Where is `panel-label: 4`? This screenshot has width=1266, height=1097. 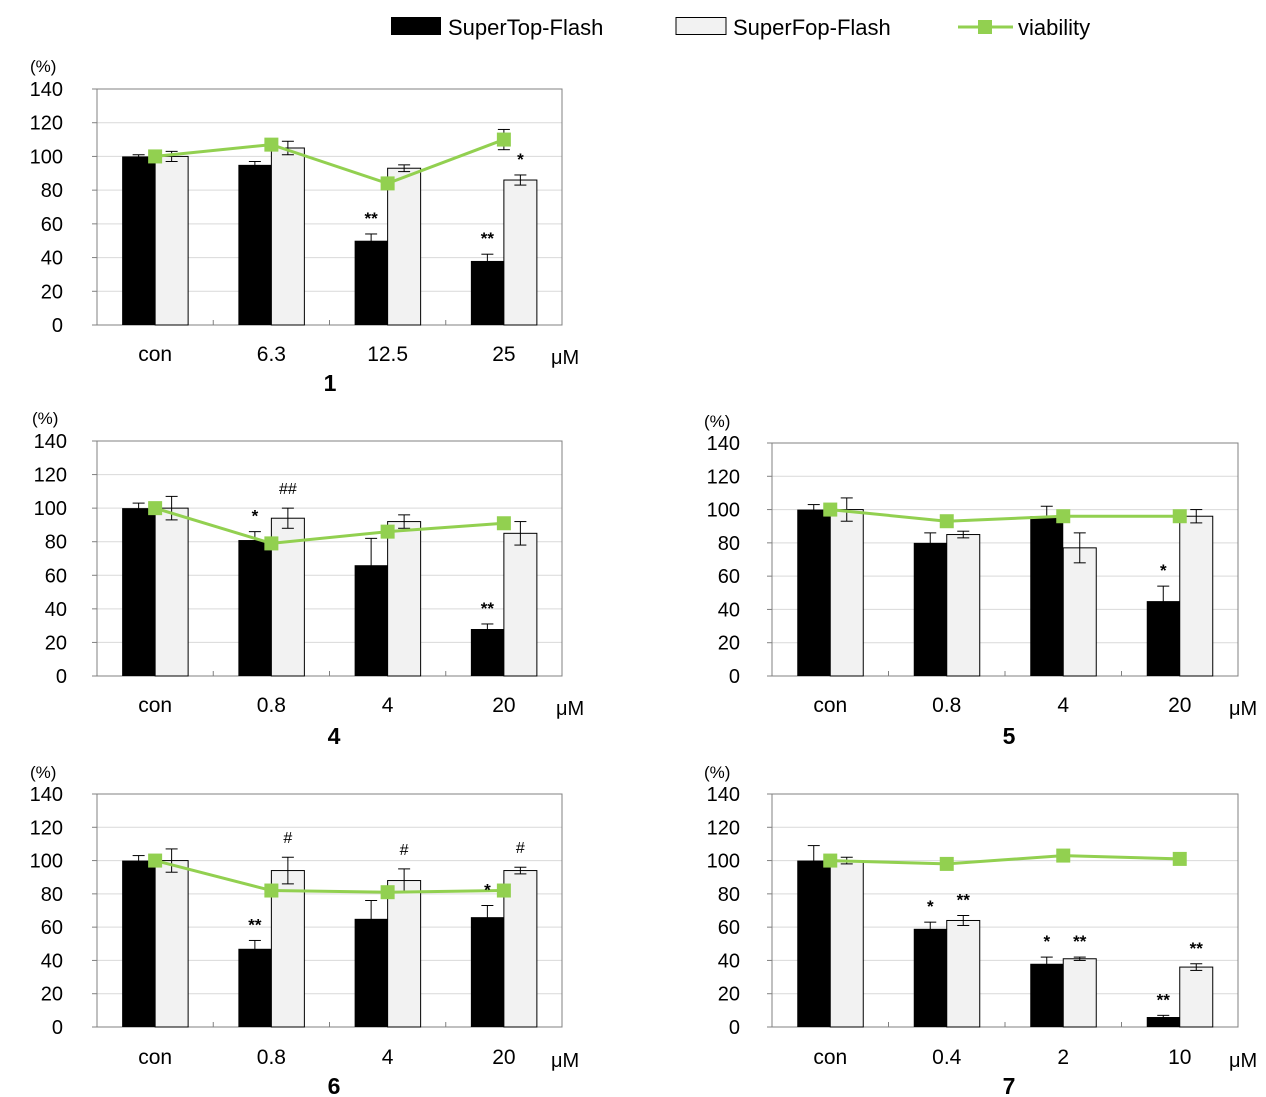
panel-label: 4 is located at coordinates (334, 736).